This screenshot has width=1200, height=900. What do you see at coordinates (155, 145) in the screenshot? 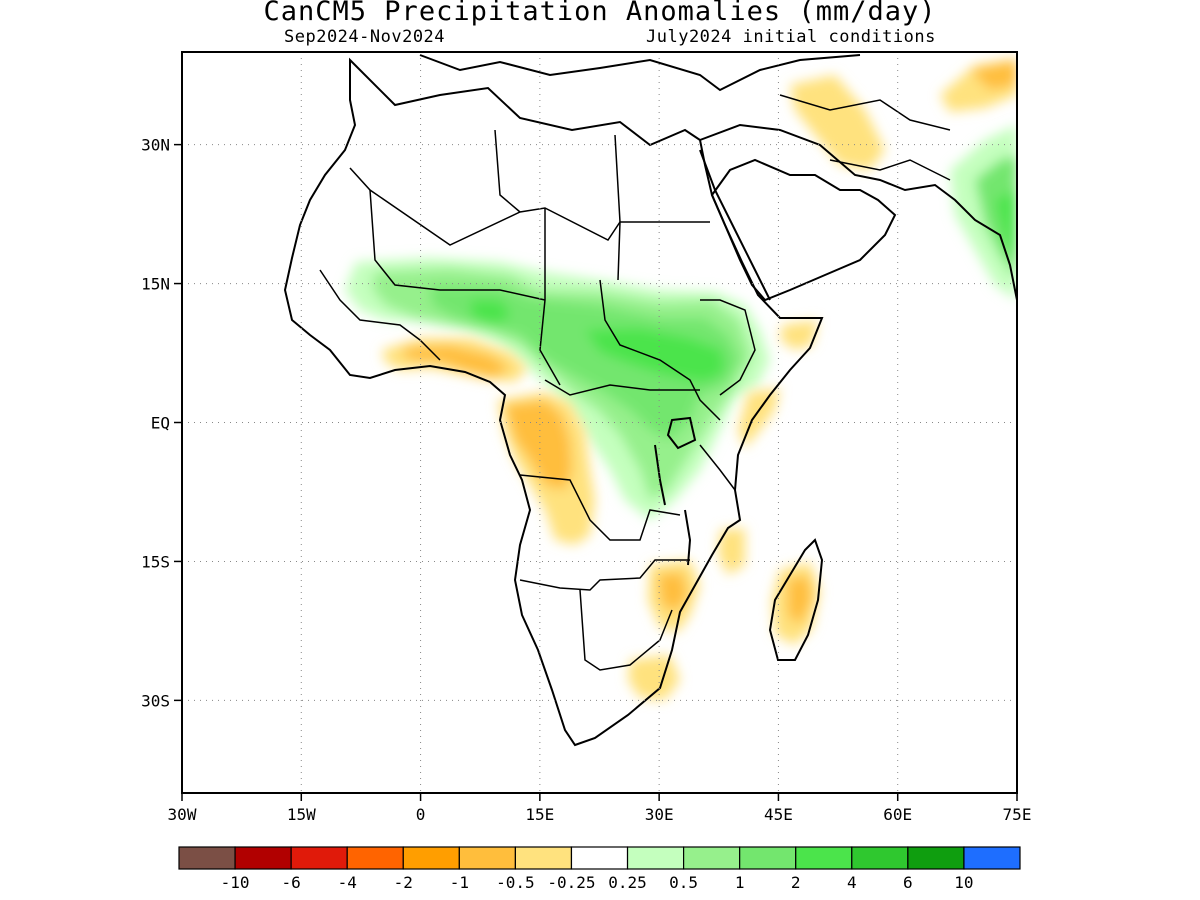
I see `lat-tick-label: 30N` at bounding box center [155, 145].